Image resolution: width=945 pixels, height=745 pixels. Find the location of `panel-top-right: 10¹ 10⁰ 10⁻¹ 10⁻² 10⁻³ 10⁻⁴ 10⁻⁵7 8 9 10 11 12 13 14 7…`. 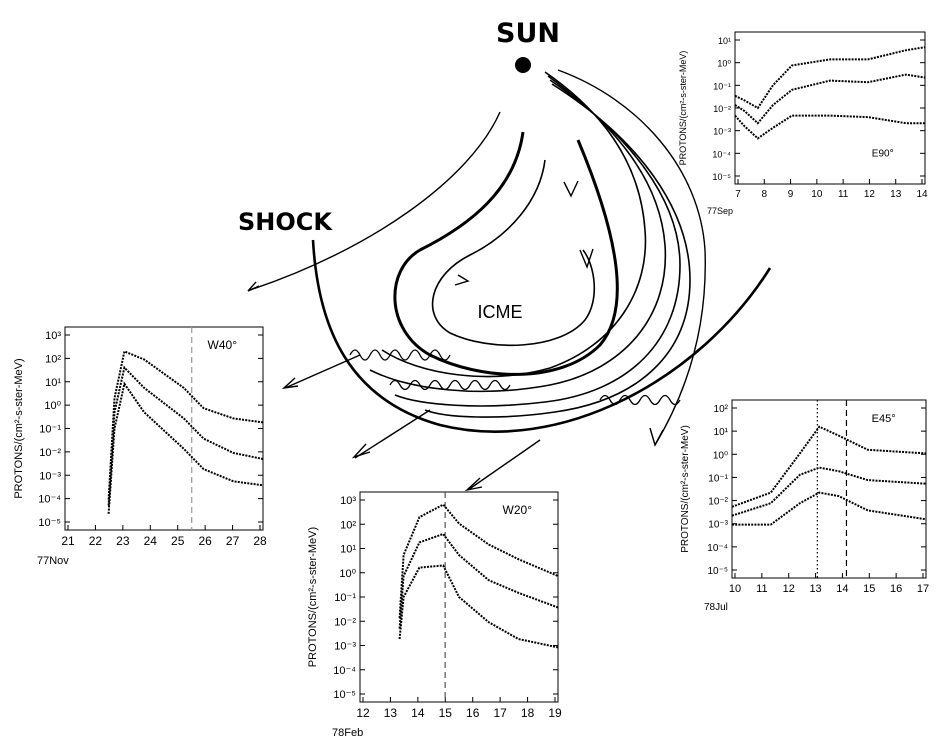

panel-top-right: 10¹ 10⁰ 10⁻¹ 10⁻² 10⁻³ 10⁻⁴ 10⁻⁵7 8 9 10 11 12 13 14 7… is located at coordinates (803, 123).